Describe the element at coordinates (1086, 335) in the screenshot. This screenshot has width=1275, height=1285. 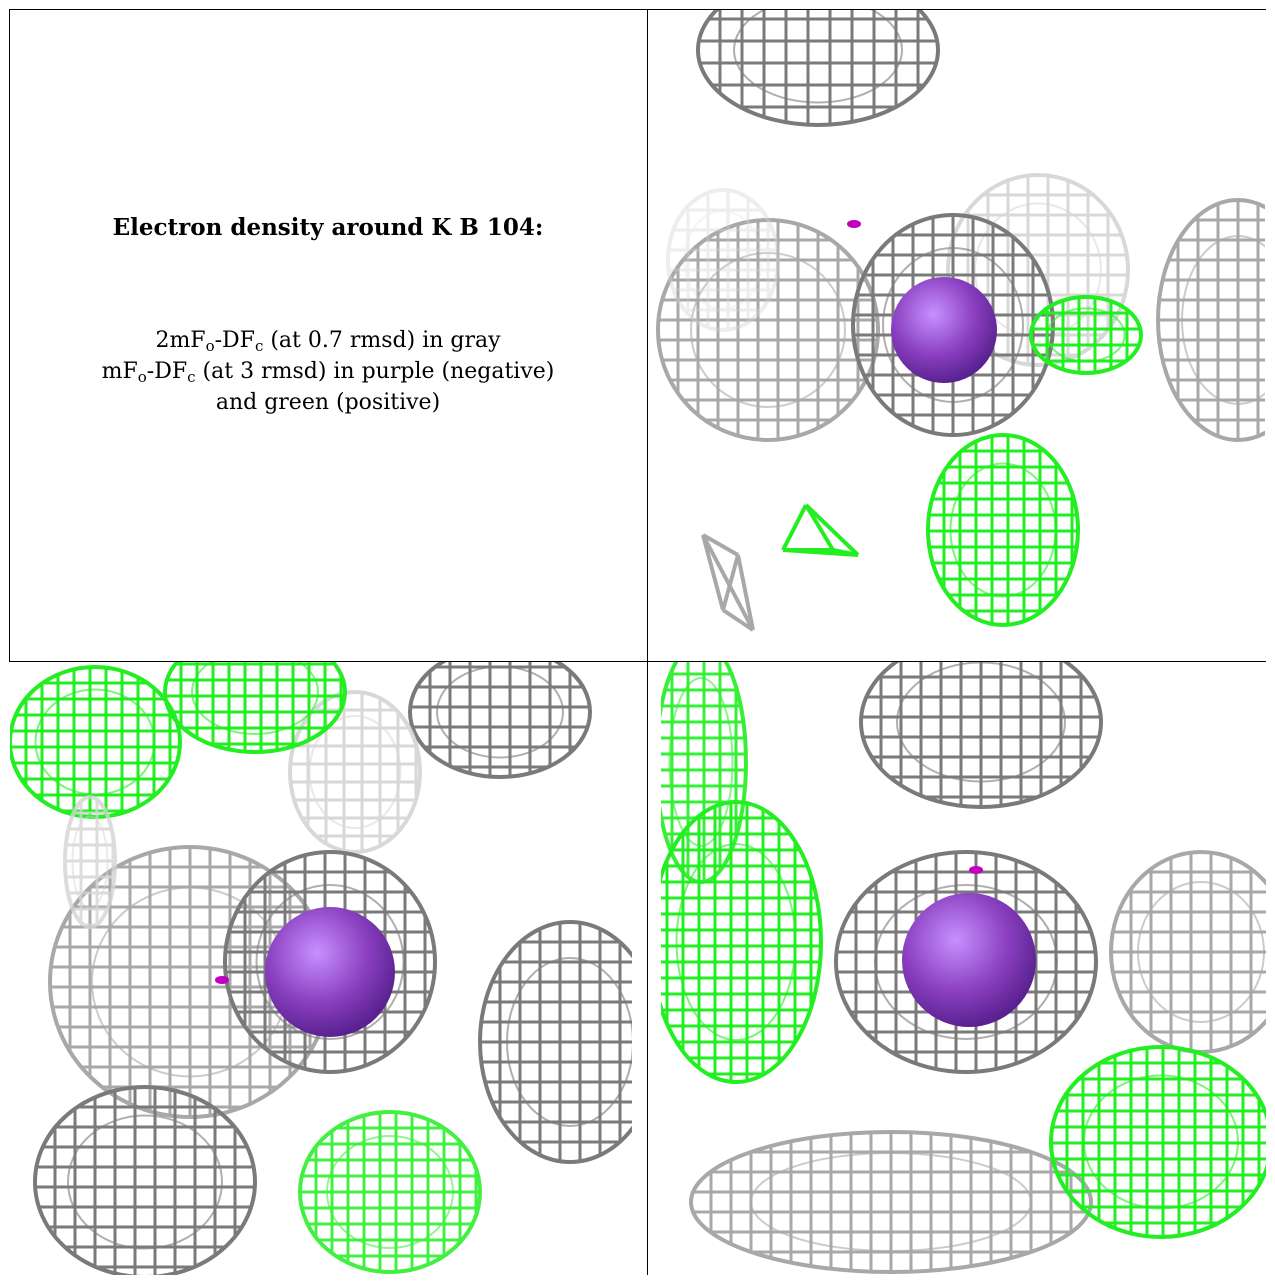
I see `green-mesh-side` at that location.